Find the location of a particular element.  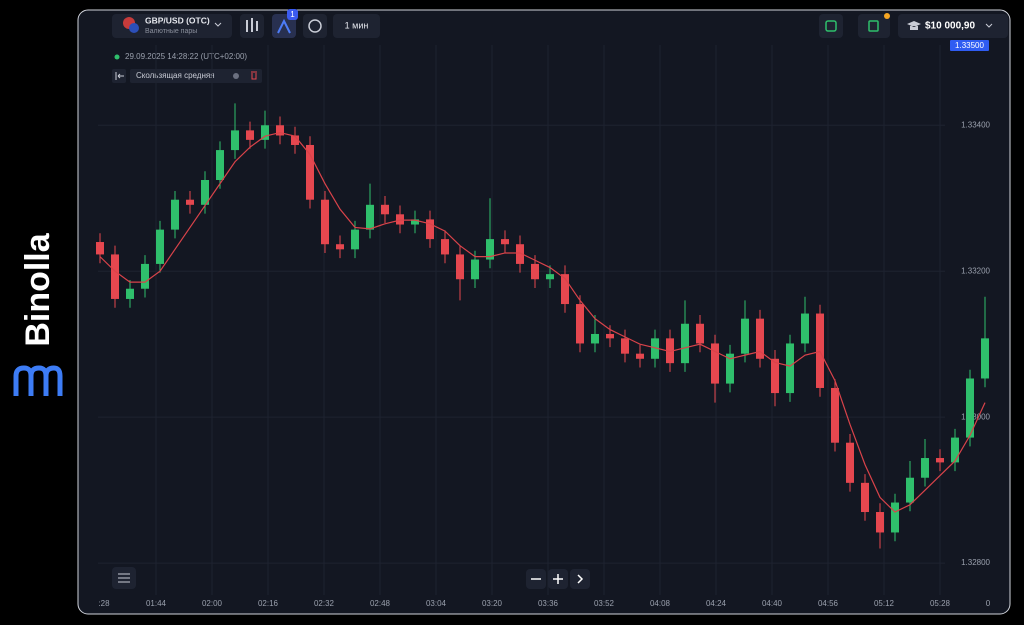

indicator-pill is located at coordinates (196, 76).